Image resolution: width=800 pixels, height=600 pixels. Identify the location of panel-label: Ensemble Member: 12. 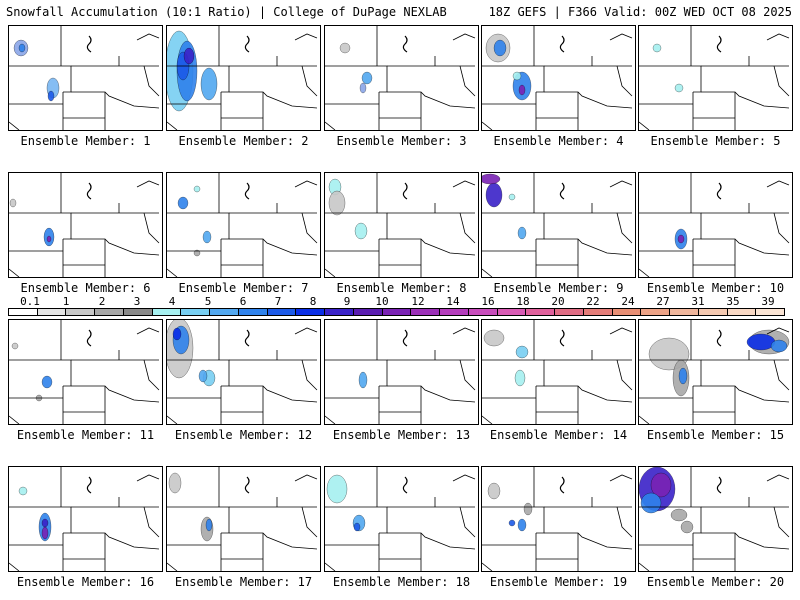
(243, 435).